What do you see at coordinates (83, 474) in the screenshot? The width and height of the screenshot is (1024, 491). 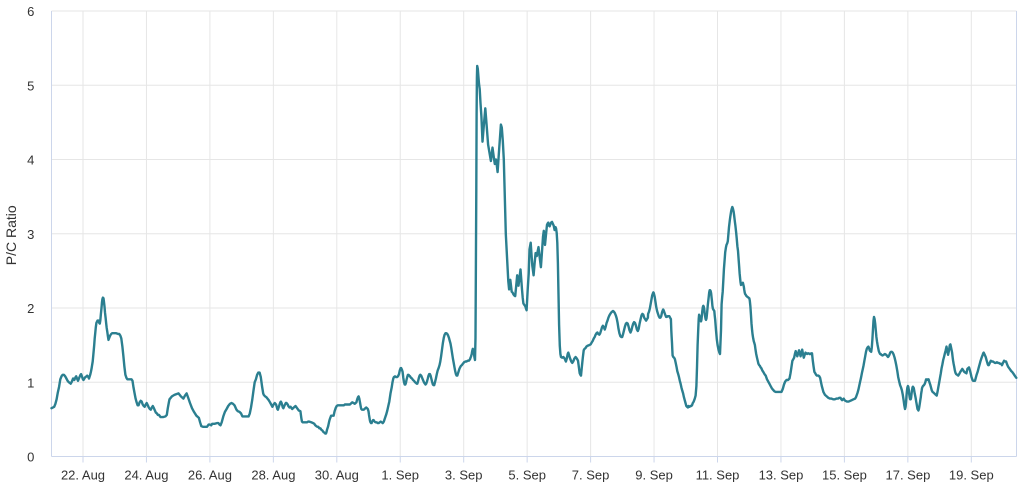 I see `svg-text: 22. Aug` at bounding box center [83, 474].